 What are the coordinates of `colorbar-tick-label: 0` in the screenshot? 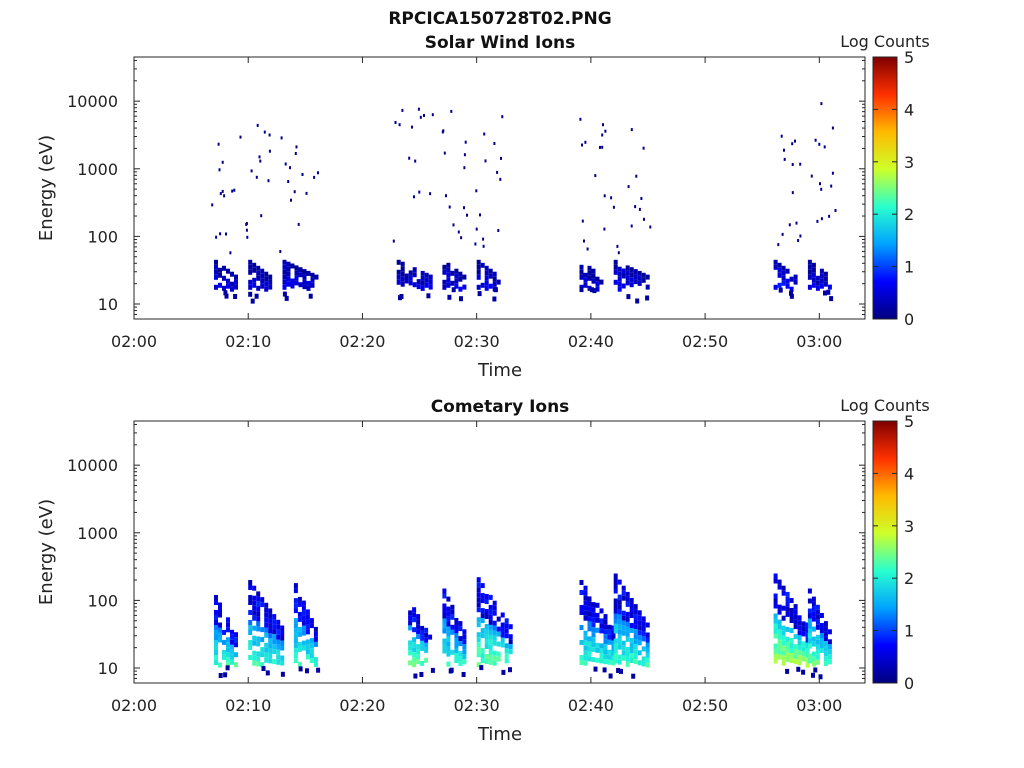 It's located at (909, 683).